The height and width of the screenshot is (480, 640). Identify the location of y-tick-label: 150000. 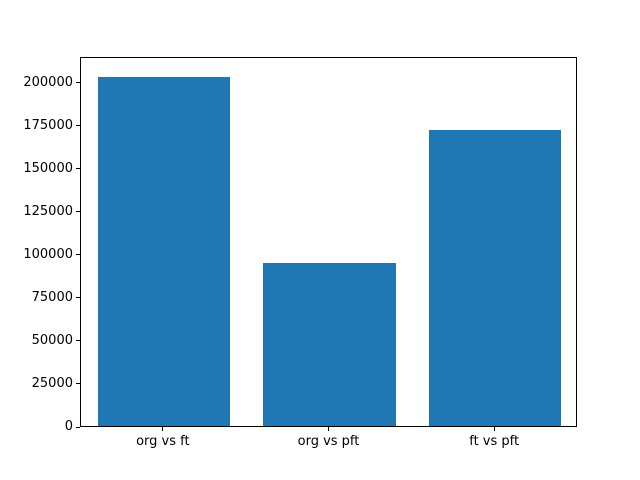
(48, 168).